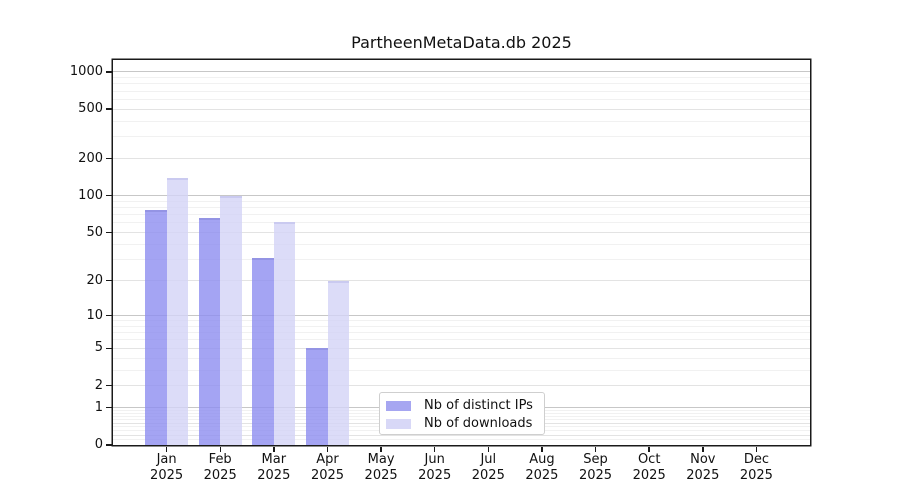  I want to click on bar-apr-series0, so click(317, 396).